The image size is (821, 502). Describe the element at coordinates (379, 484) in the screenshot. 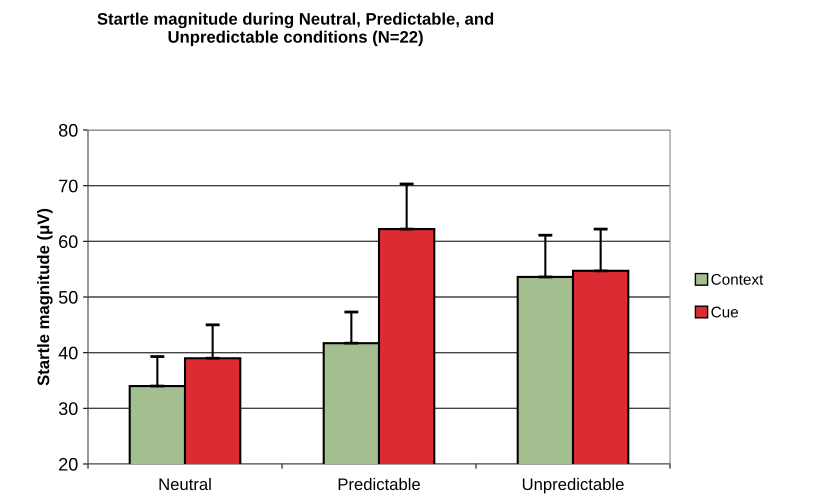

I see `x-tick-label: Predictable` at that location.